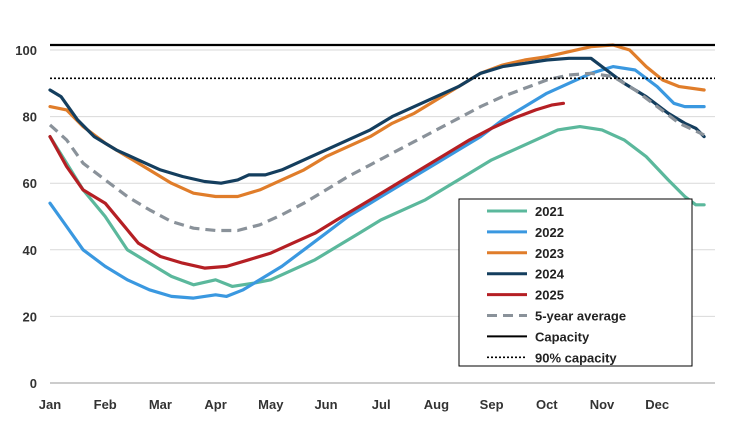  I want to click on legend-label-2021: 2021, so click(549, 211).